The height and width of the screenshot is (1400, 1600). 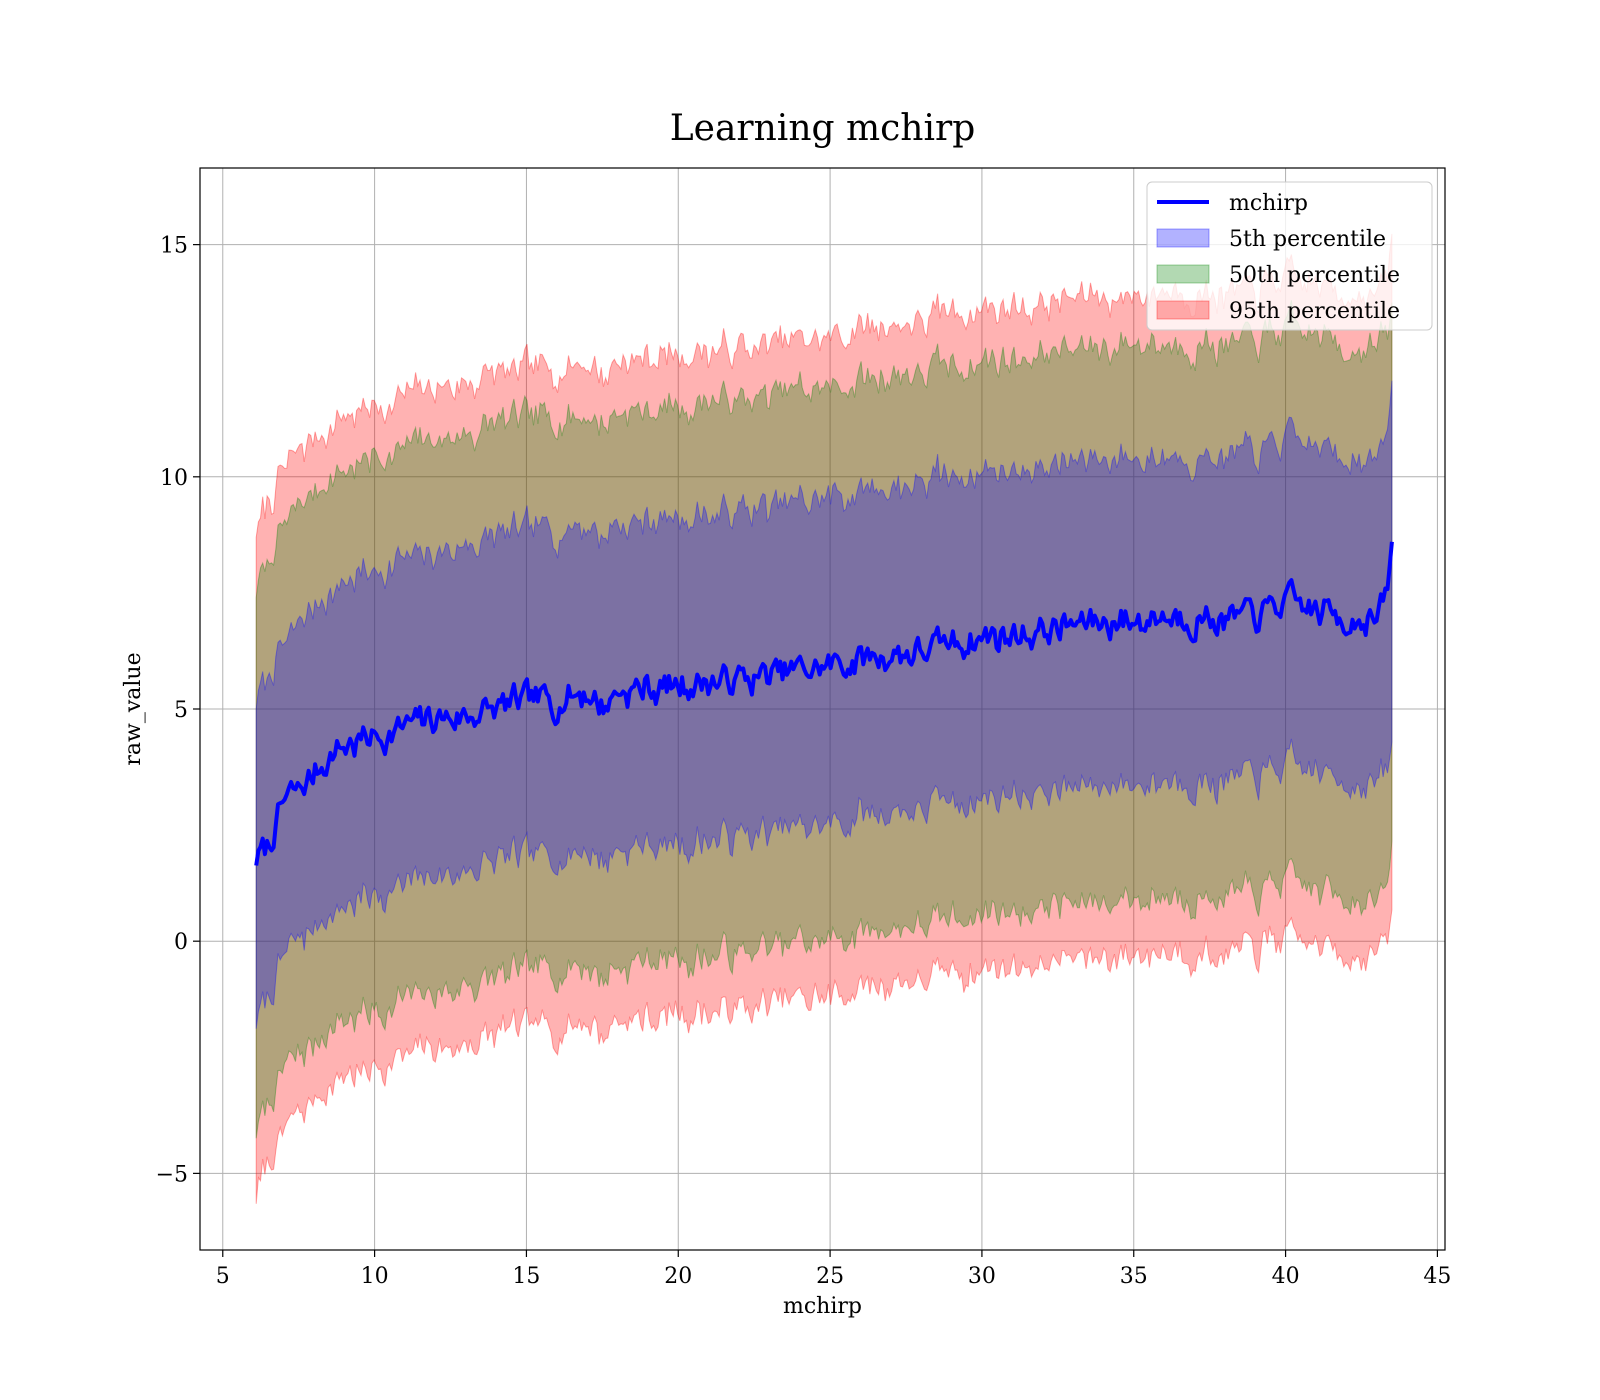 I want to click on x-tick-label: 25, so click(x=830, y=1276).